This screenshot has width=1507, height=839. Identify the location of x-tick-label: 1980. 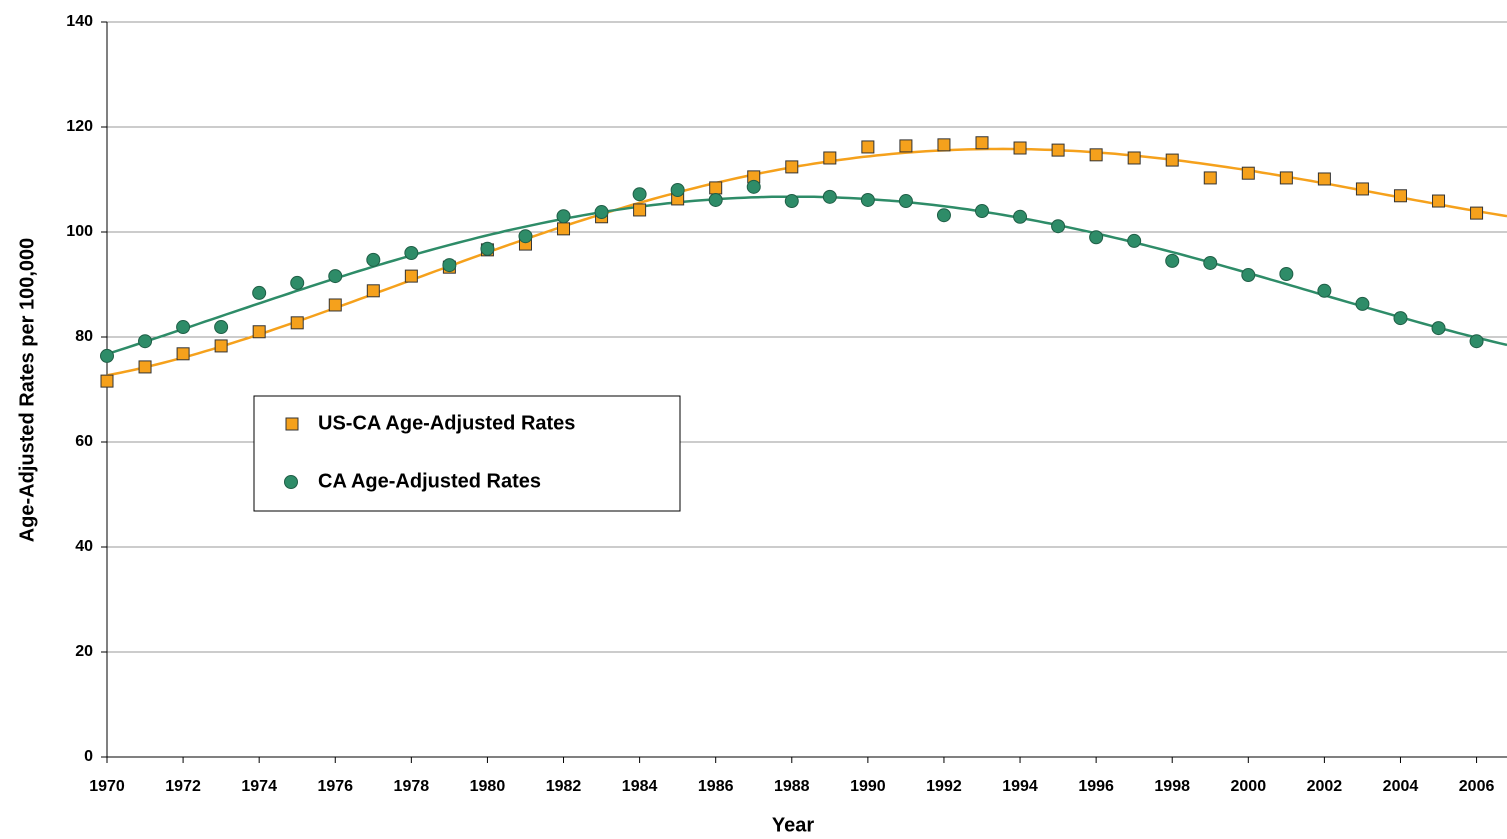
(488, 786).